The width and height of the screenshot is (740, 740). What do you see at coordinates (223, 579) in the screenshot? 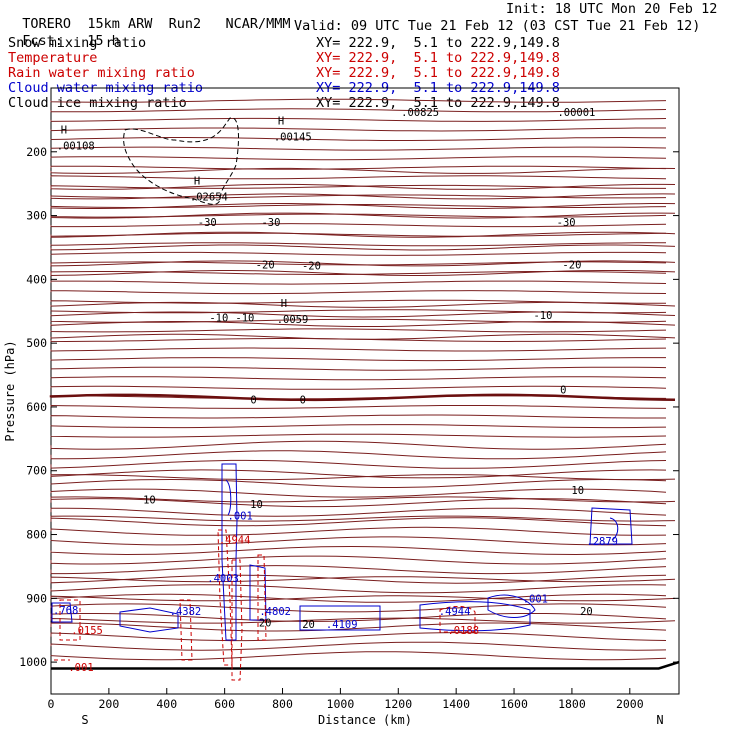
I see `cloud-water-label: .4003` at bounding box center [223, 579].